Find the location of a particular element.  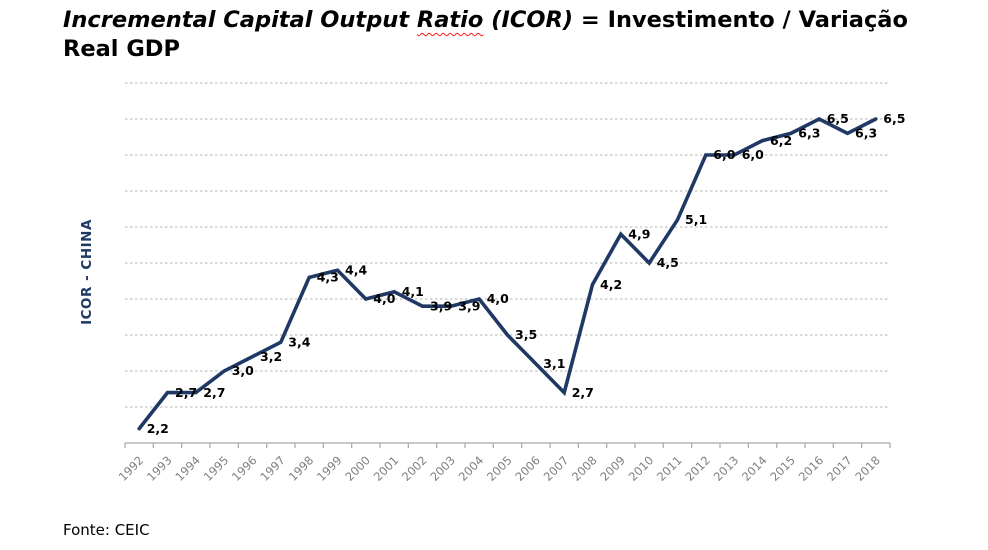

x-tick-label-2007: 2007 is located at coordinates (556, 468).